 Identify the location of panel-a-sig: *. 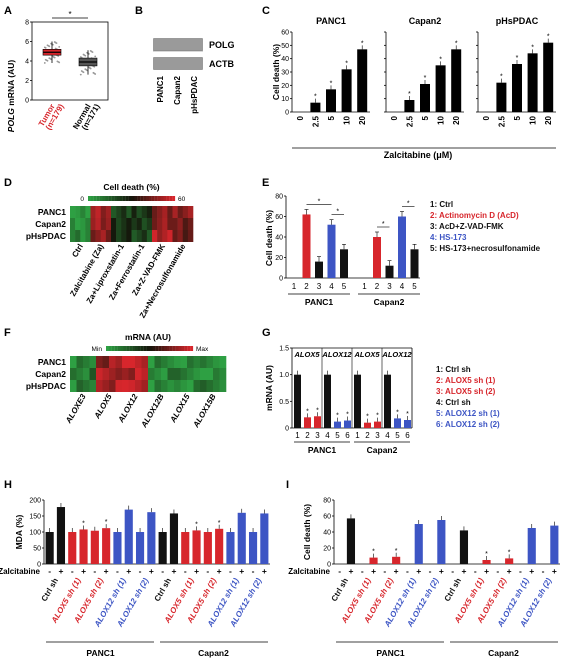
(69, 14).